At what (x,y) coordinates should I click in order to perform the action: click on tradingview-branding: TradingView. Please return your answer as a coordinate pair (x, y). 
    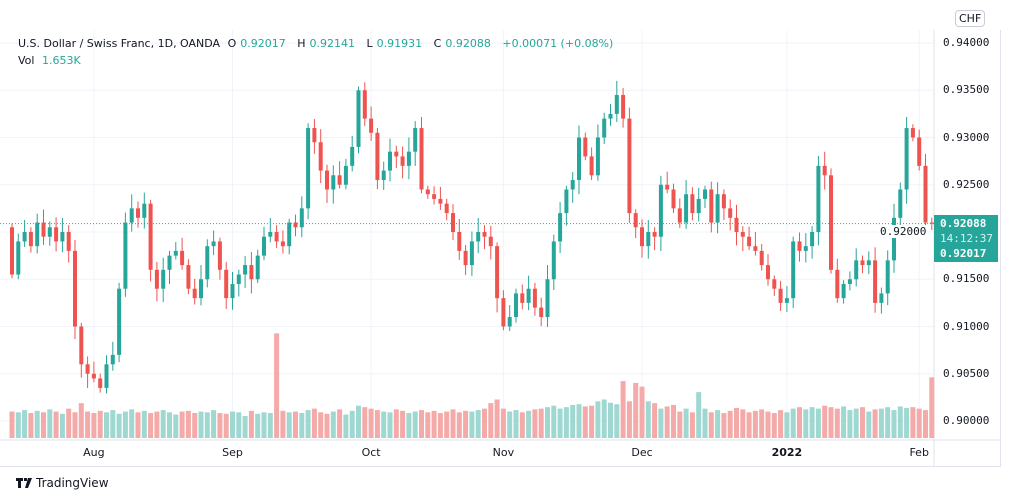
    Looking at the image, I should click on (62, 483).